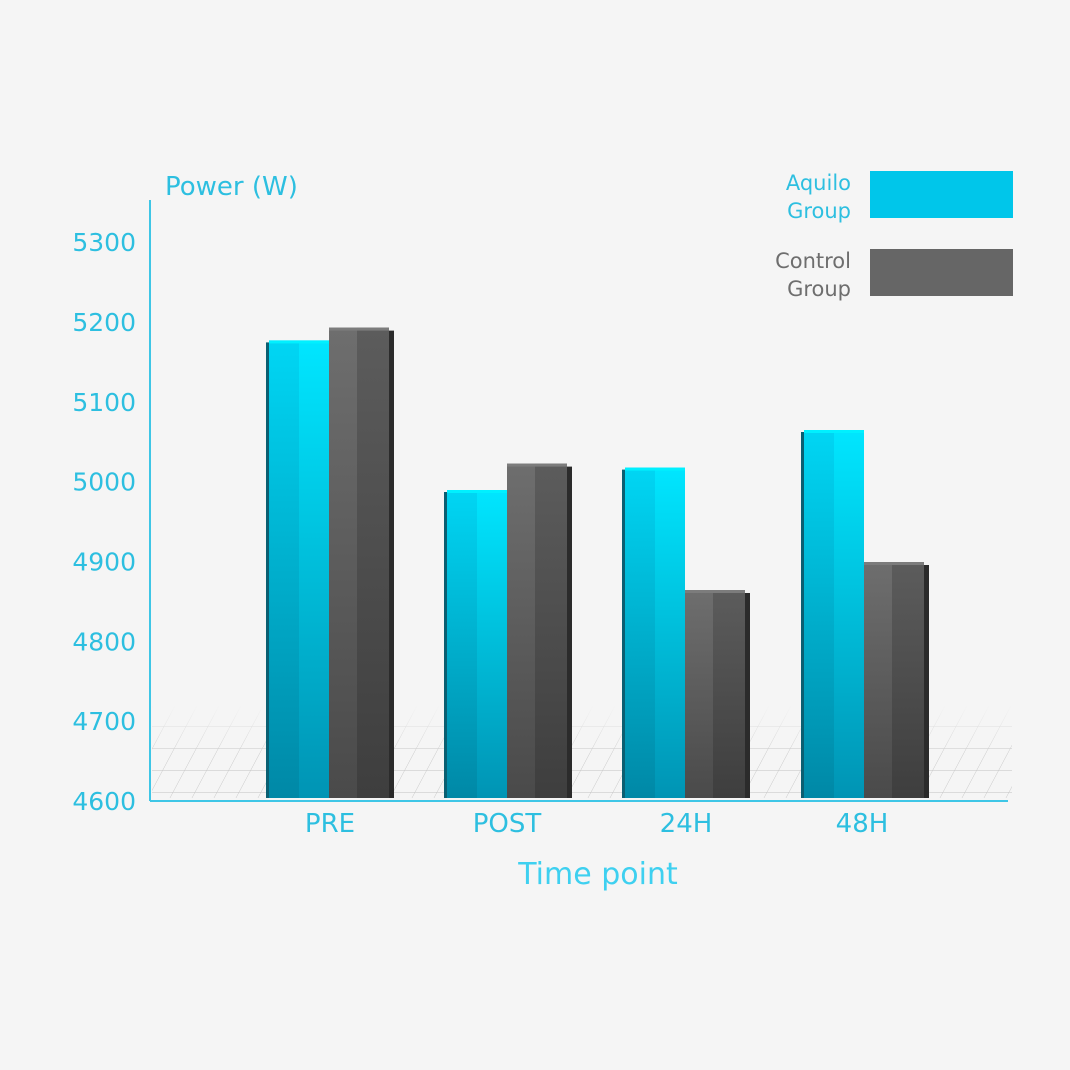 This screenshot has height=1070, width=1070. What do you see at coordinates (507, 824) in the screenshot?
I see `x-tick-label: POST` at bounding box center [507, 824].